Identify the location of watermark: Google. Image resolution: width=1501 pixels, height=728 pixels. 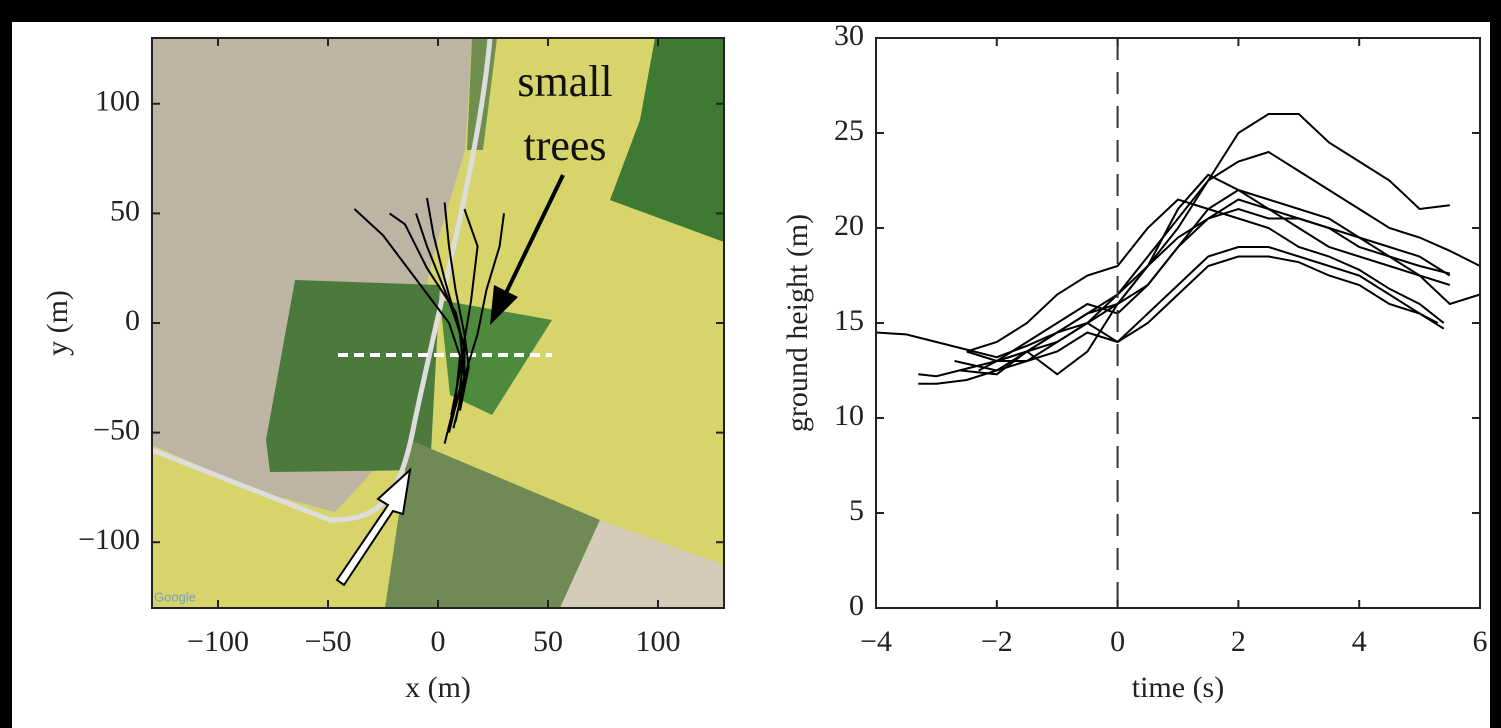
(175, 596).